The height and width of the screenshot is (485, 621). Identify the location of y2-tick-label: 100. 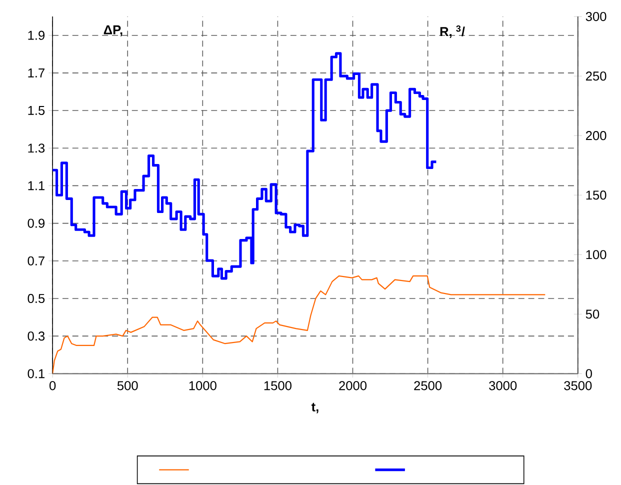
(596, 255).